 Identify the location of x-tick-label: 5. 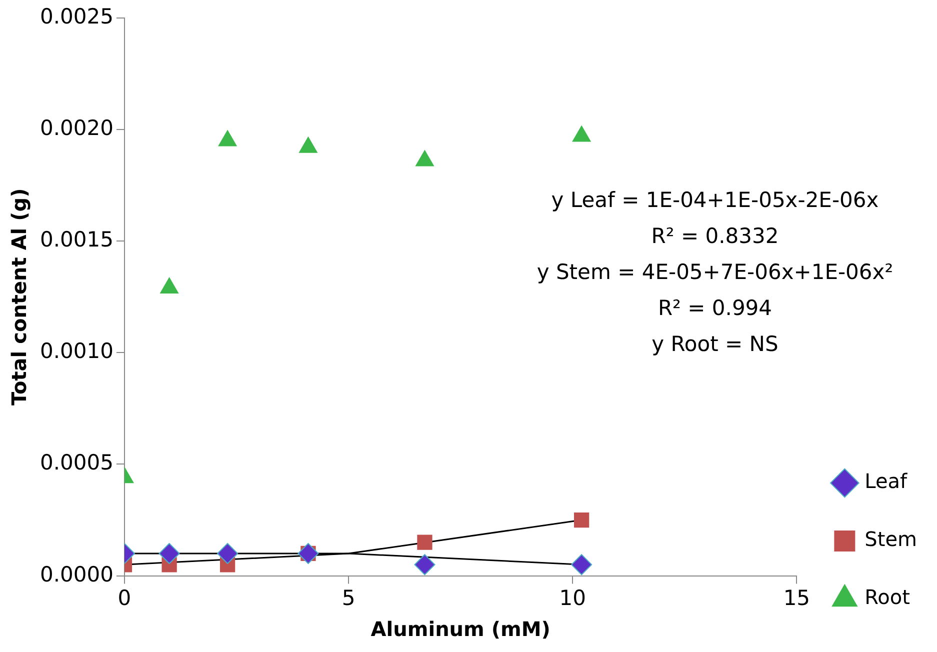
(349, 598).